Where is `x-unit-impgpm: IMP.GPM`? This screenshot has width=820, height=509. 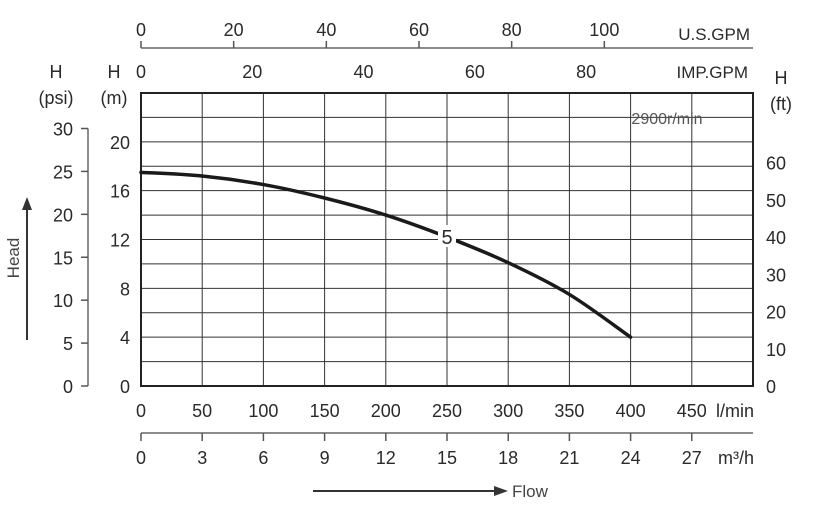
x-unit-impgpm: IMP.GPM is located at coordinates (712, 72).